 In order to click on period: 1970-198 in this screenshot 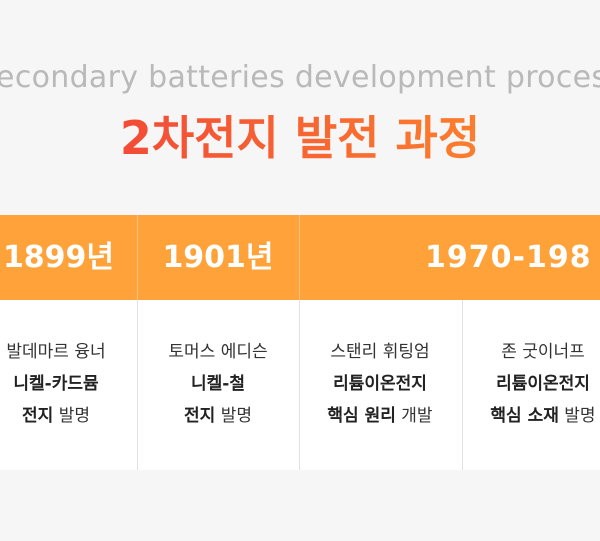, I will do `click(508, 257)`.